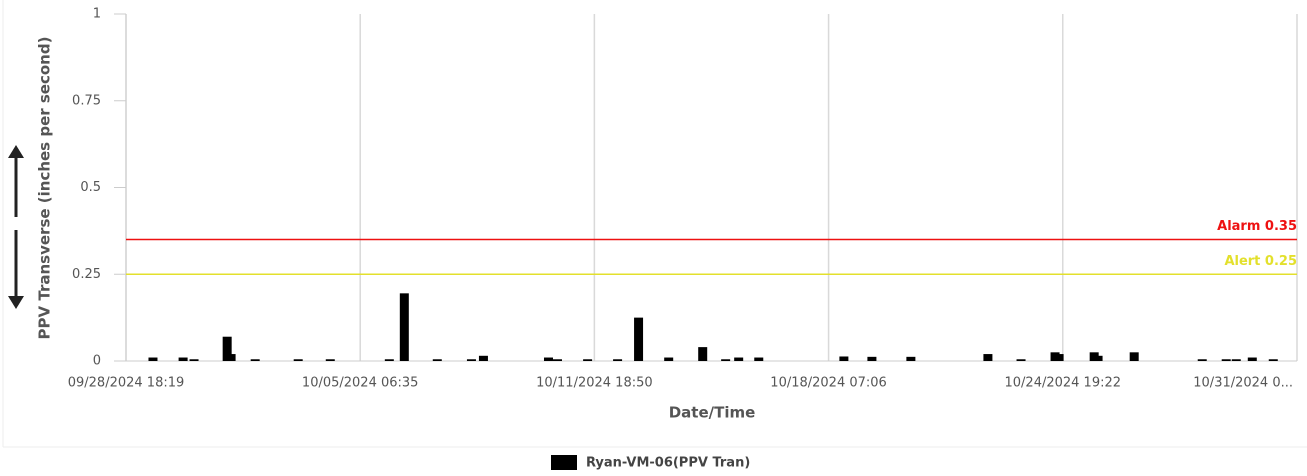  I want to click on threshold-label: Alarm 0.35, so click(1257, 226).